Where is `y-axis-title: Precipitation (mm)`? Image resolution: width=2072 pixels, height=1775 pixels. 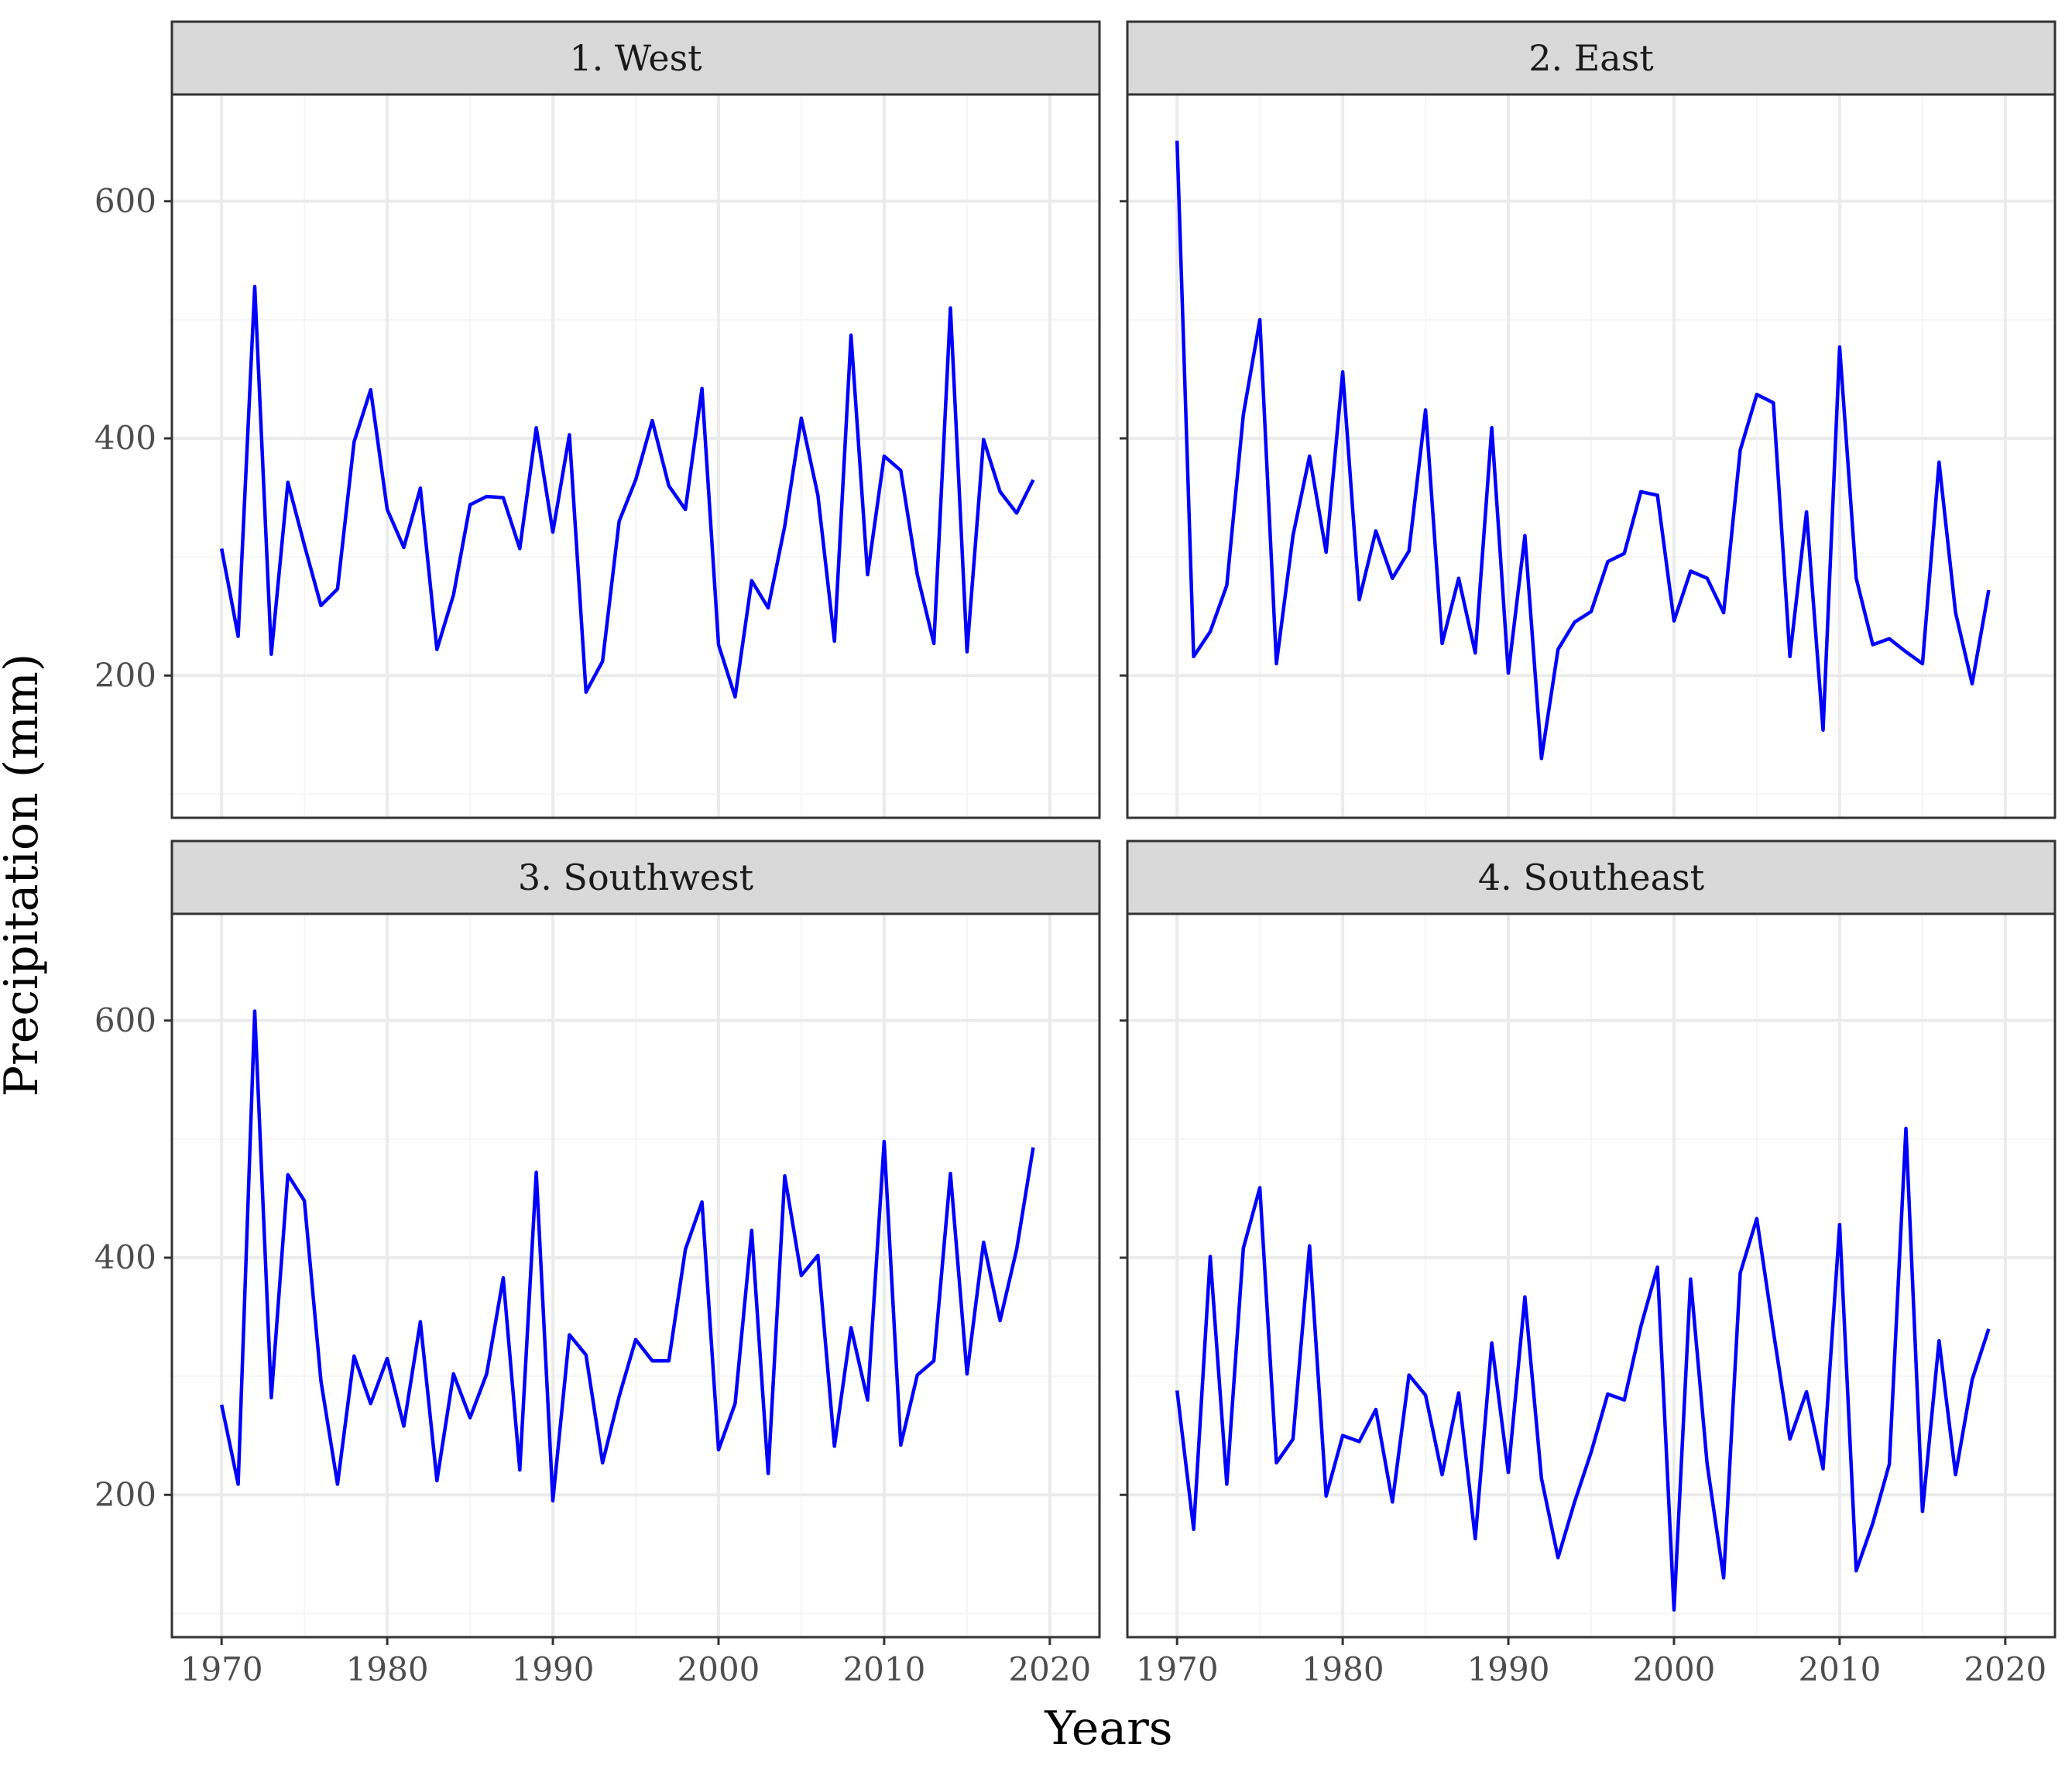
y-axis-title: Precipitation (mm) is located at coordinates (24, 875).